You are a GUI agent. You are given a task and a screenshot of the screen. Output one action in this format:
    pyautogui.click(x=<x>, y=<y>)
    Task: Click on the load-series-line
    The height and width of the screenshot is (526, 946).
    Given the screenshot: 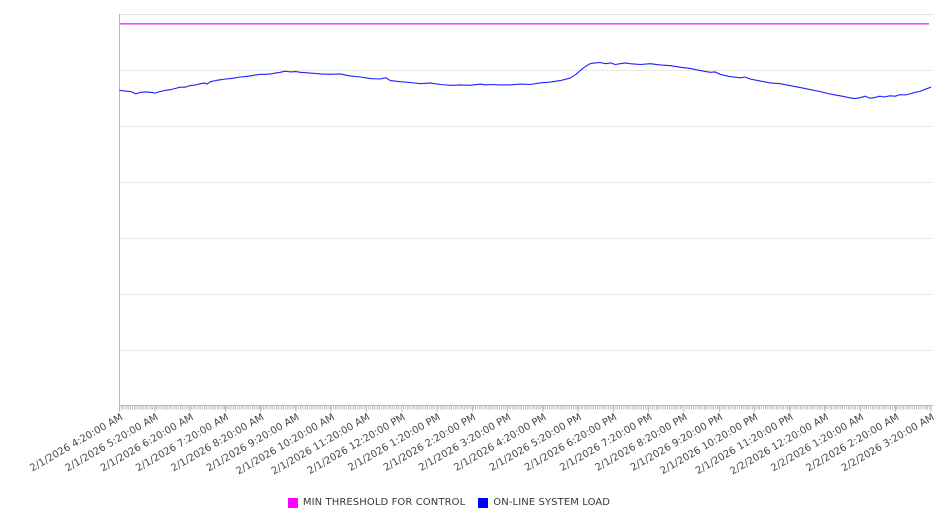 What is the action you would take?
    pyautogui.click(x=525, y=80)
    